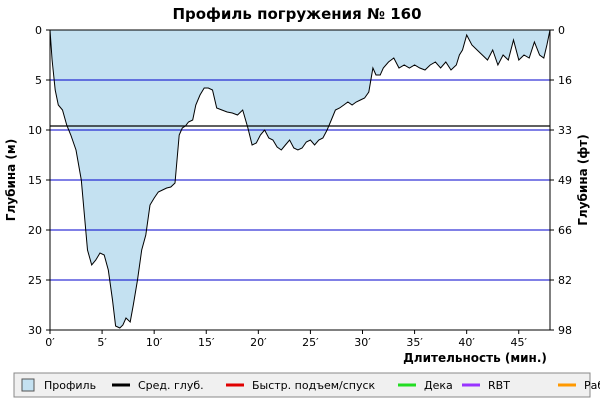 This screenshot has width=600, height=400. I want to click on y-axis-label-left: Глубина (м), so click(11, 180).